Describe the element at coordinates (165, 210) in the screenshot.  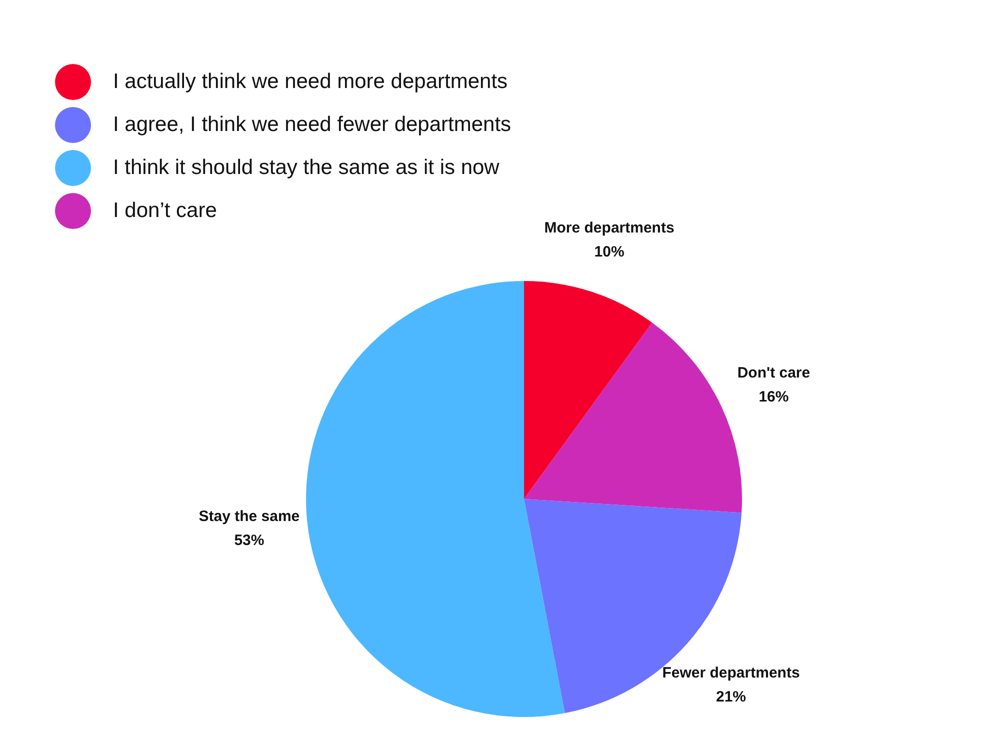
I see `text: I don’t care` at that location.